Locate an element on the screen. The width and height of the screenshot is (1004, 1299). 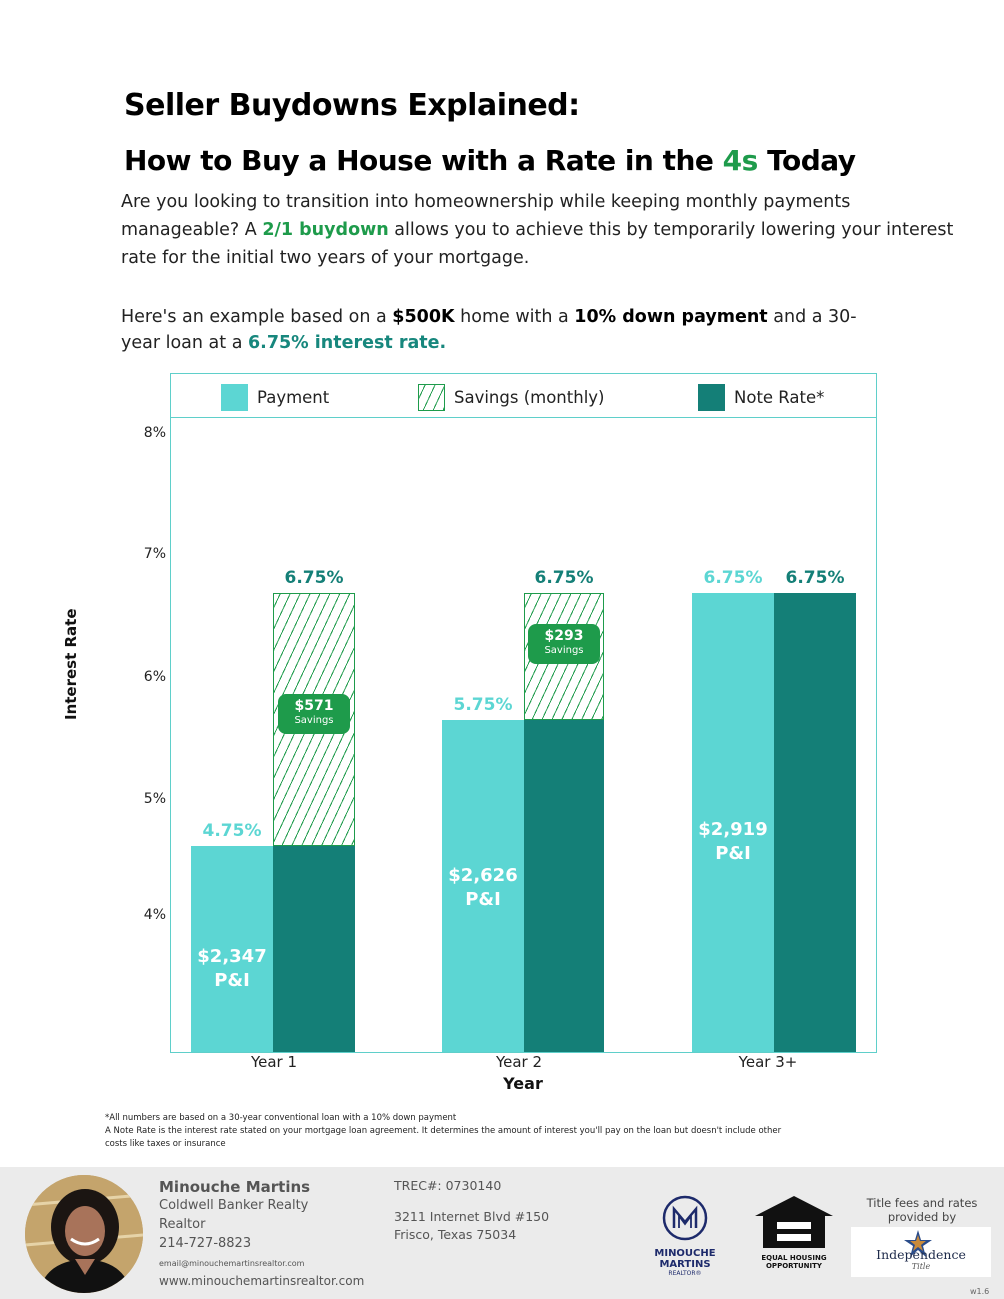
legend-payment: Payment is located at coordinates (275, 397).